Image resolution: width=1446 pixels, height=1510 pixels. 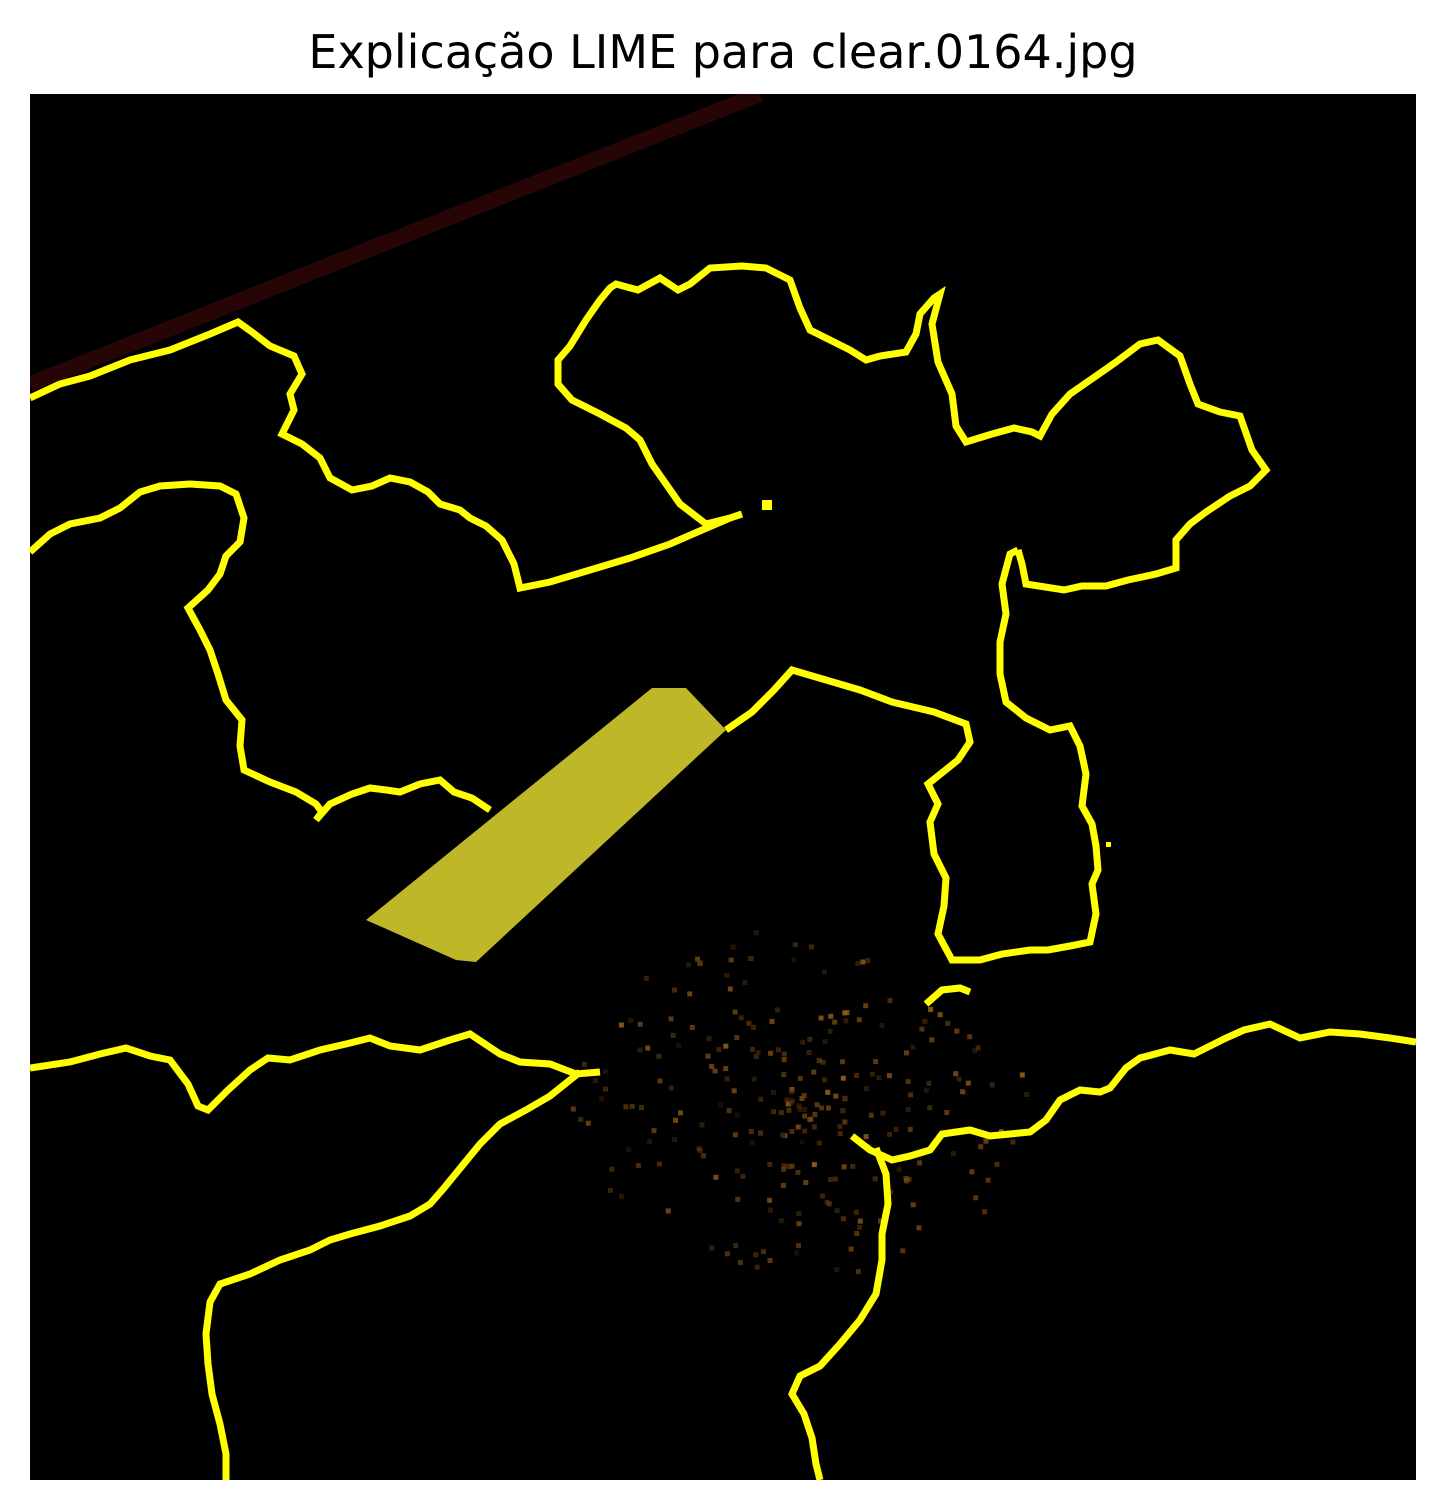 I want to click on background-stripe, so click(x=396, y=243).